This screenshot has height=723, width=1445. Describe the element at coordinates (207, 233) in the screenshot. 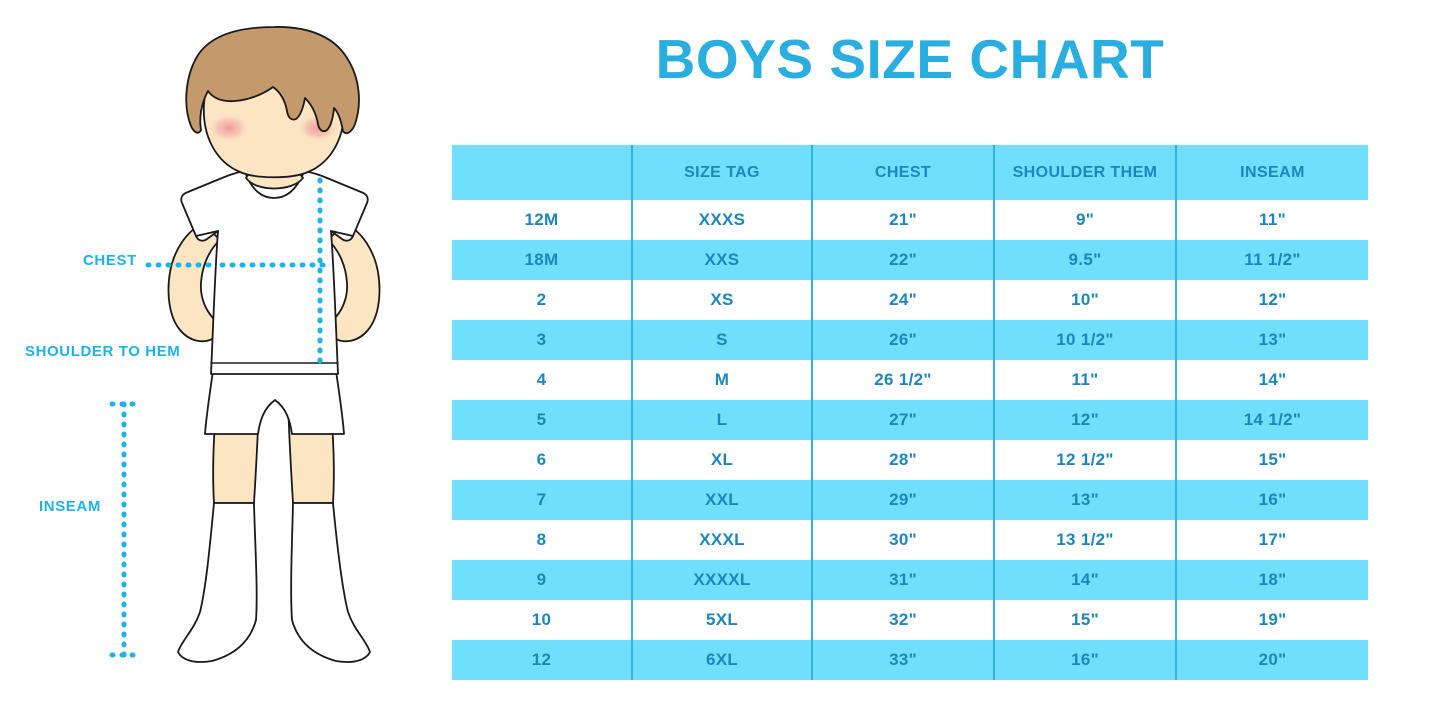

I see `left-sleeve-hem` at that location.